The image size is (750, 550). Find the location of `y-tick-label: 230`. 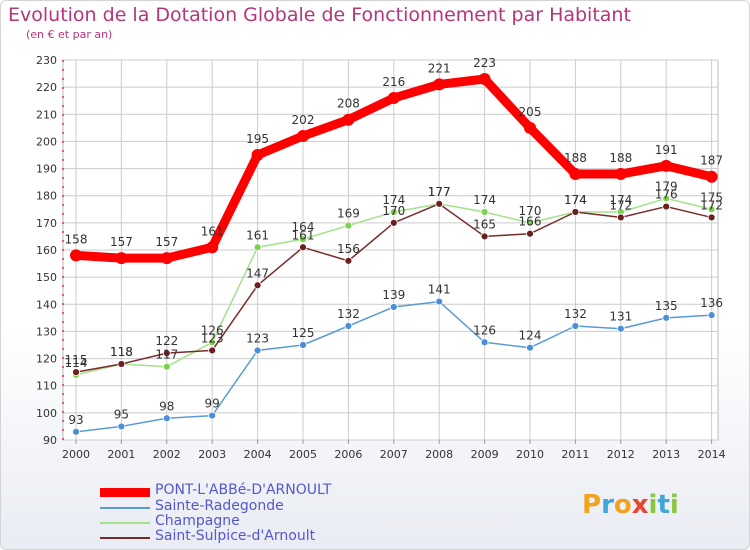

y-tick-label: 230 is located at coordinates (46, 60).